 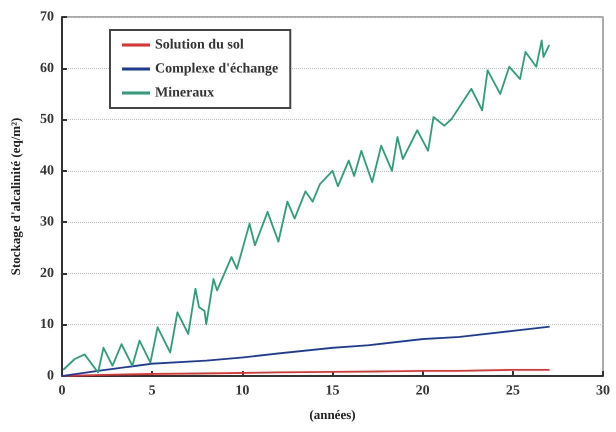 I want to click on x-tick-label: 15, so click(x=333, y=391).